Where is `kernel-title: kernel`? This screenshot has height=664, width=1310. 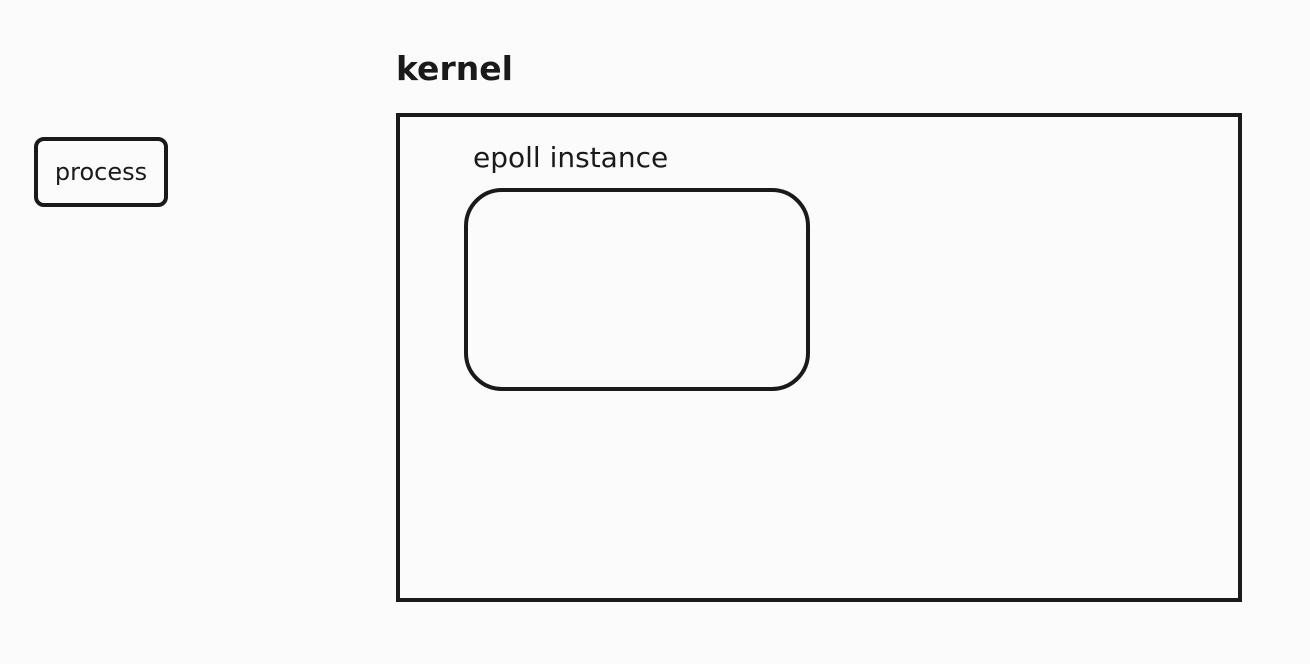 kernel-title: kernel is located at coordinates (454, 68).